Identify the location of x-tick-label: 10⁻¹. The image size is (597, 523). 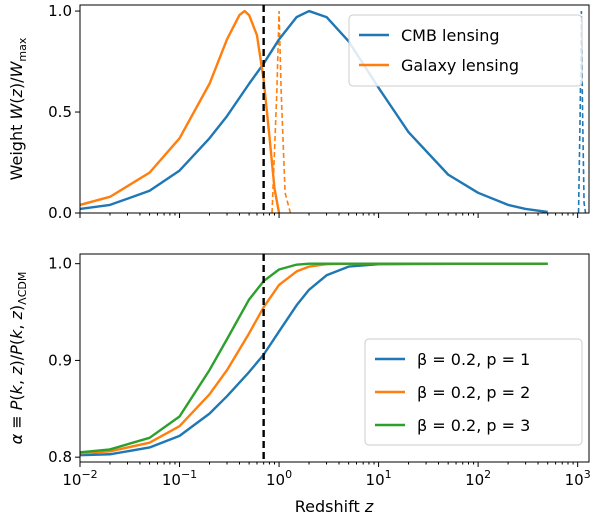
(179, 478).